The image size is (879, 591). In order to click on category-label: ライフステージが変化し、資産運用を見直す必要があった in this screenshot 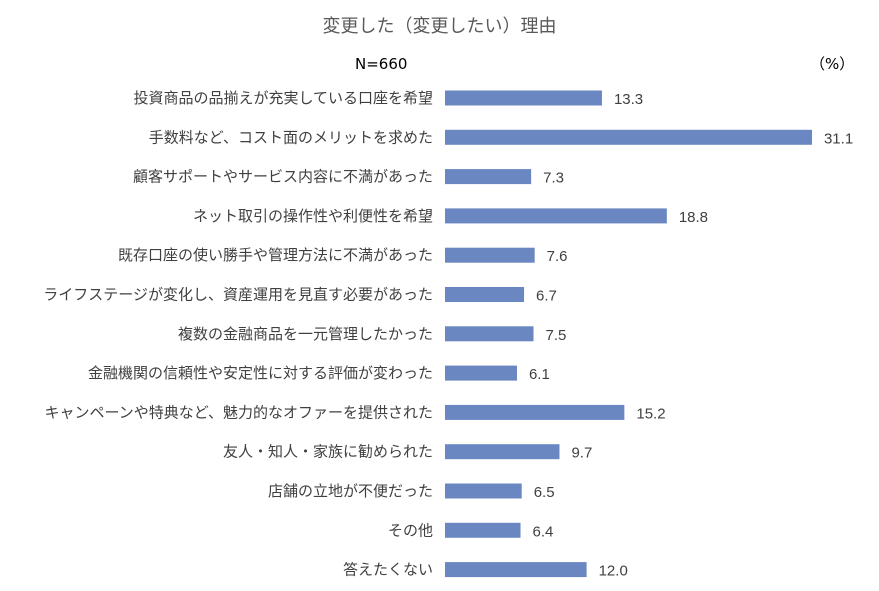, I will do `click(238, 295)`.